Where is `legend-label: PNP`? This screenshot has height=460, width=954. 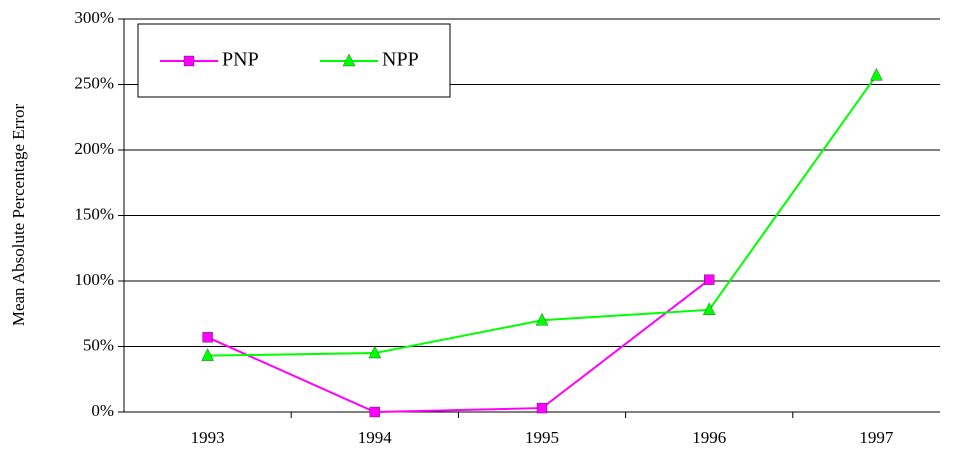
legend-label: PNP is located at coordinates (240, 60).